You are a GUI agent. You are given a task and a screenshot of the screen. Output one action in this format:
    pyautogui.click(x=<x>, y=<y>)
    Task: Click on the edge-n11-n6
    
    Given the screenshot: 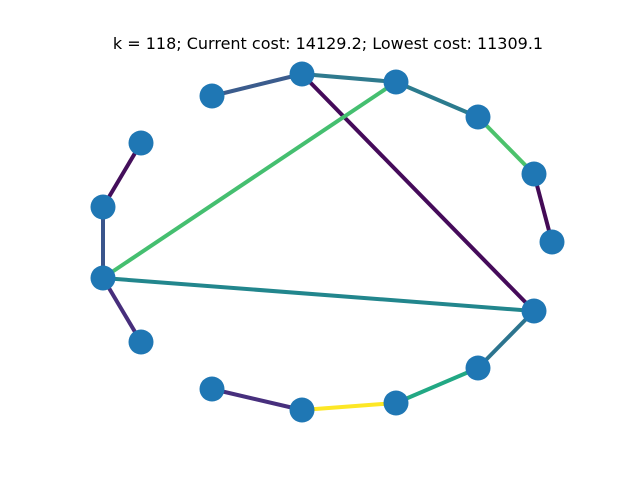 What is the action you would take?
    pyautogui.click(x=318, y=294)
    